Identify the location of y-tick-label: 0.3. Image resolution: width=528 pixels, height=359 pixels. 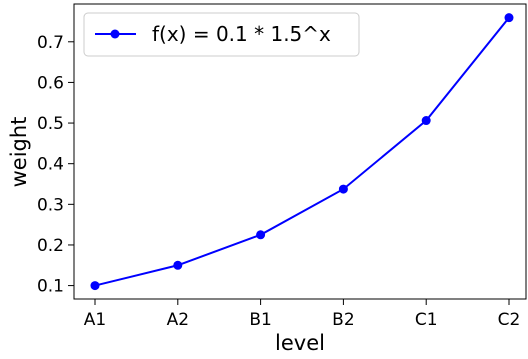
(50, 205).